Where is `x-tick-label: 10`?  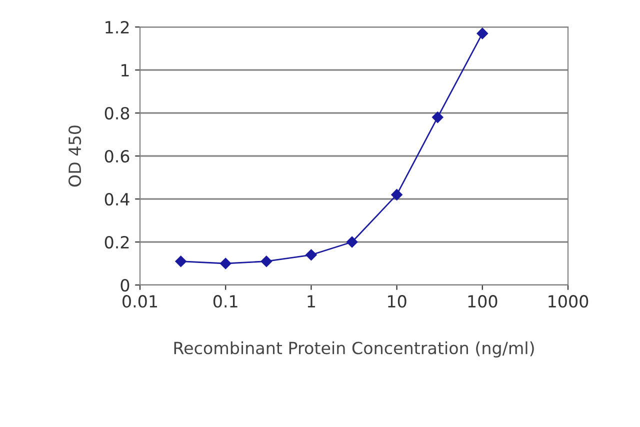
x-tick-label: 10 is located at coordinates (397, 301).